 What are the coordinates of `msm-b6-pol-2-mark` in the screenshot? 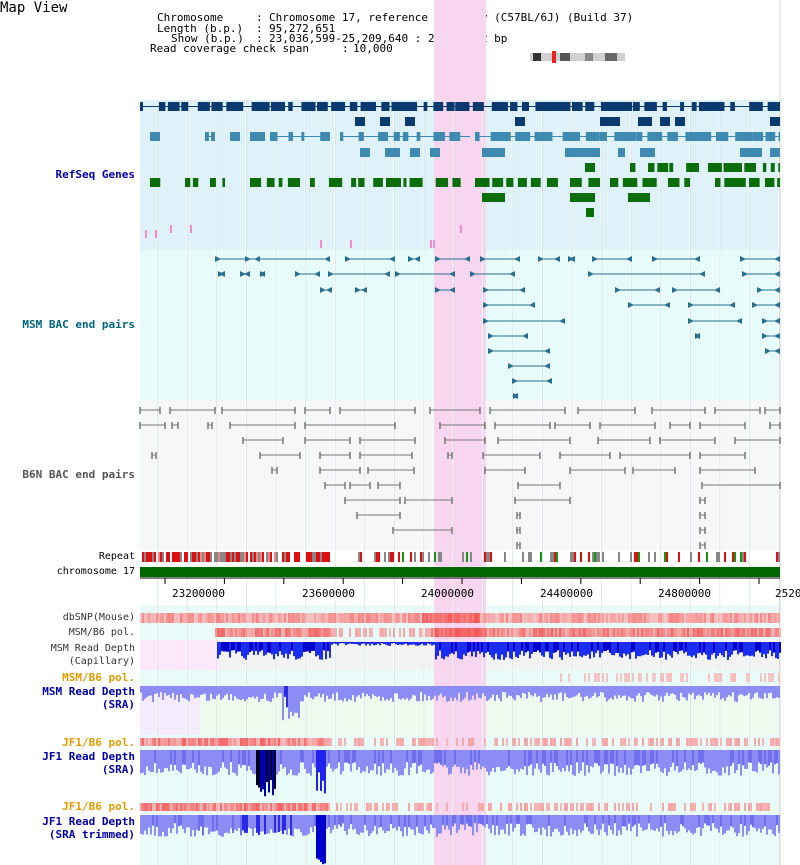 It's located at (761, 677).